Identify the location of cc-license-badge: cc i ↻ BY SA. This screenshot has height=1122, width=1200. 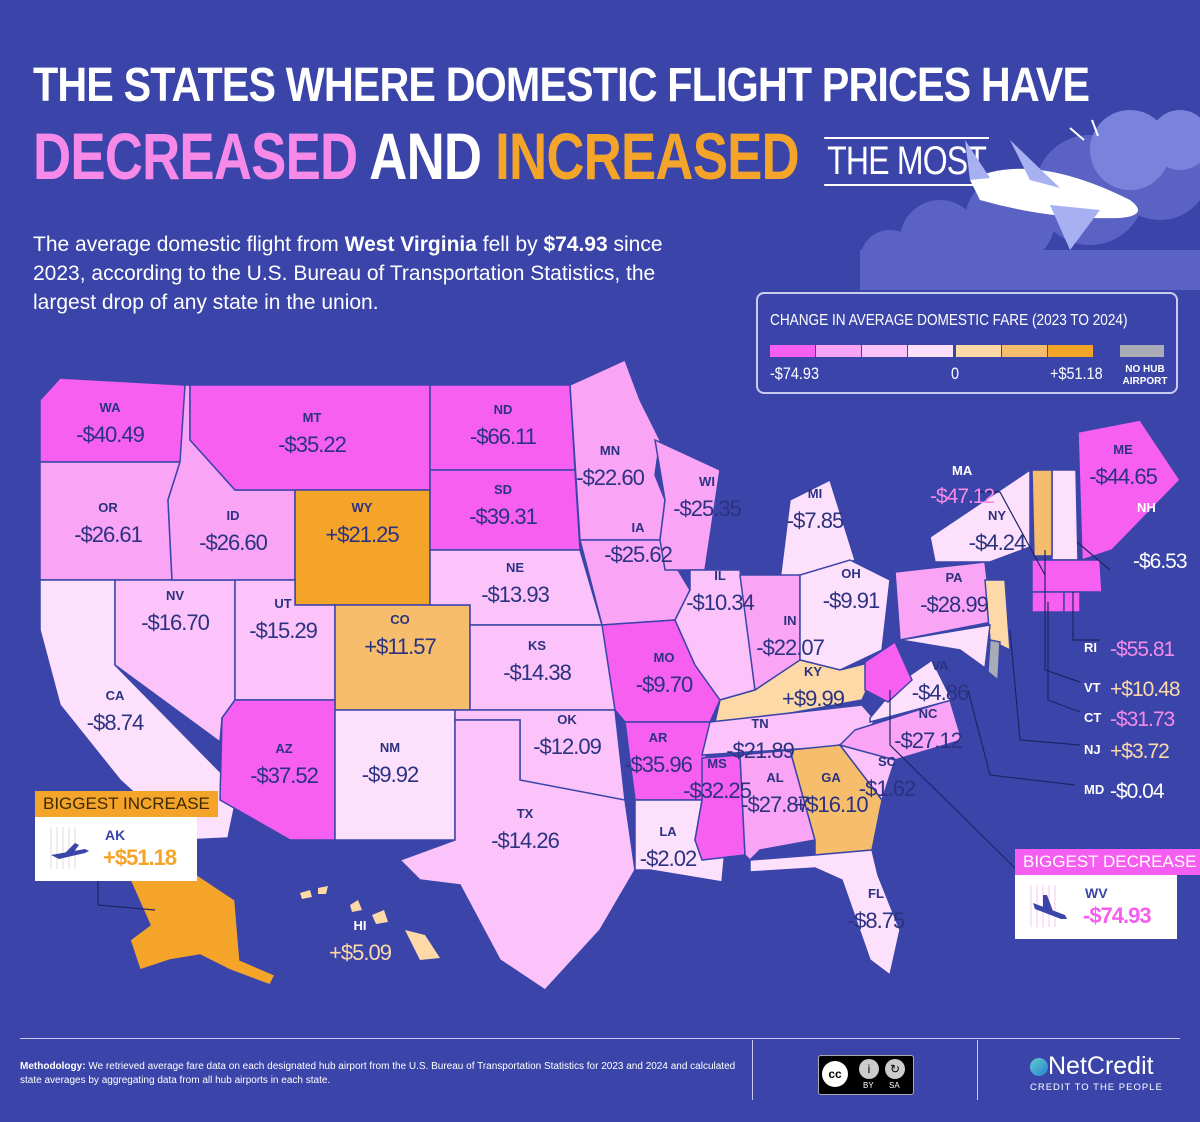
(866, 1075).